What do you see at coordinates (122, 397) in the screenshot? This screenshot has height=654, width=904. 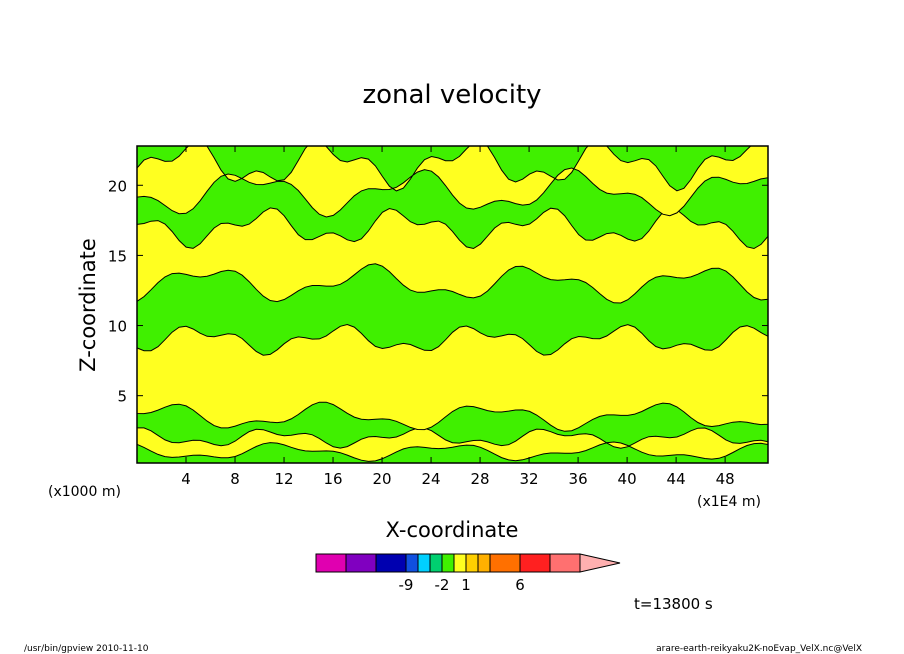 I see `y-tick-label: 5` at bounding box center [122, 397].